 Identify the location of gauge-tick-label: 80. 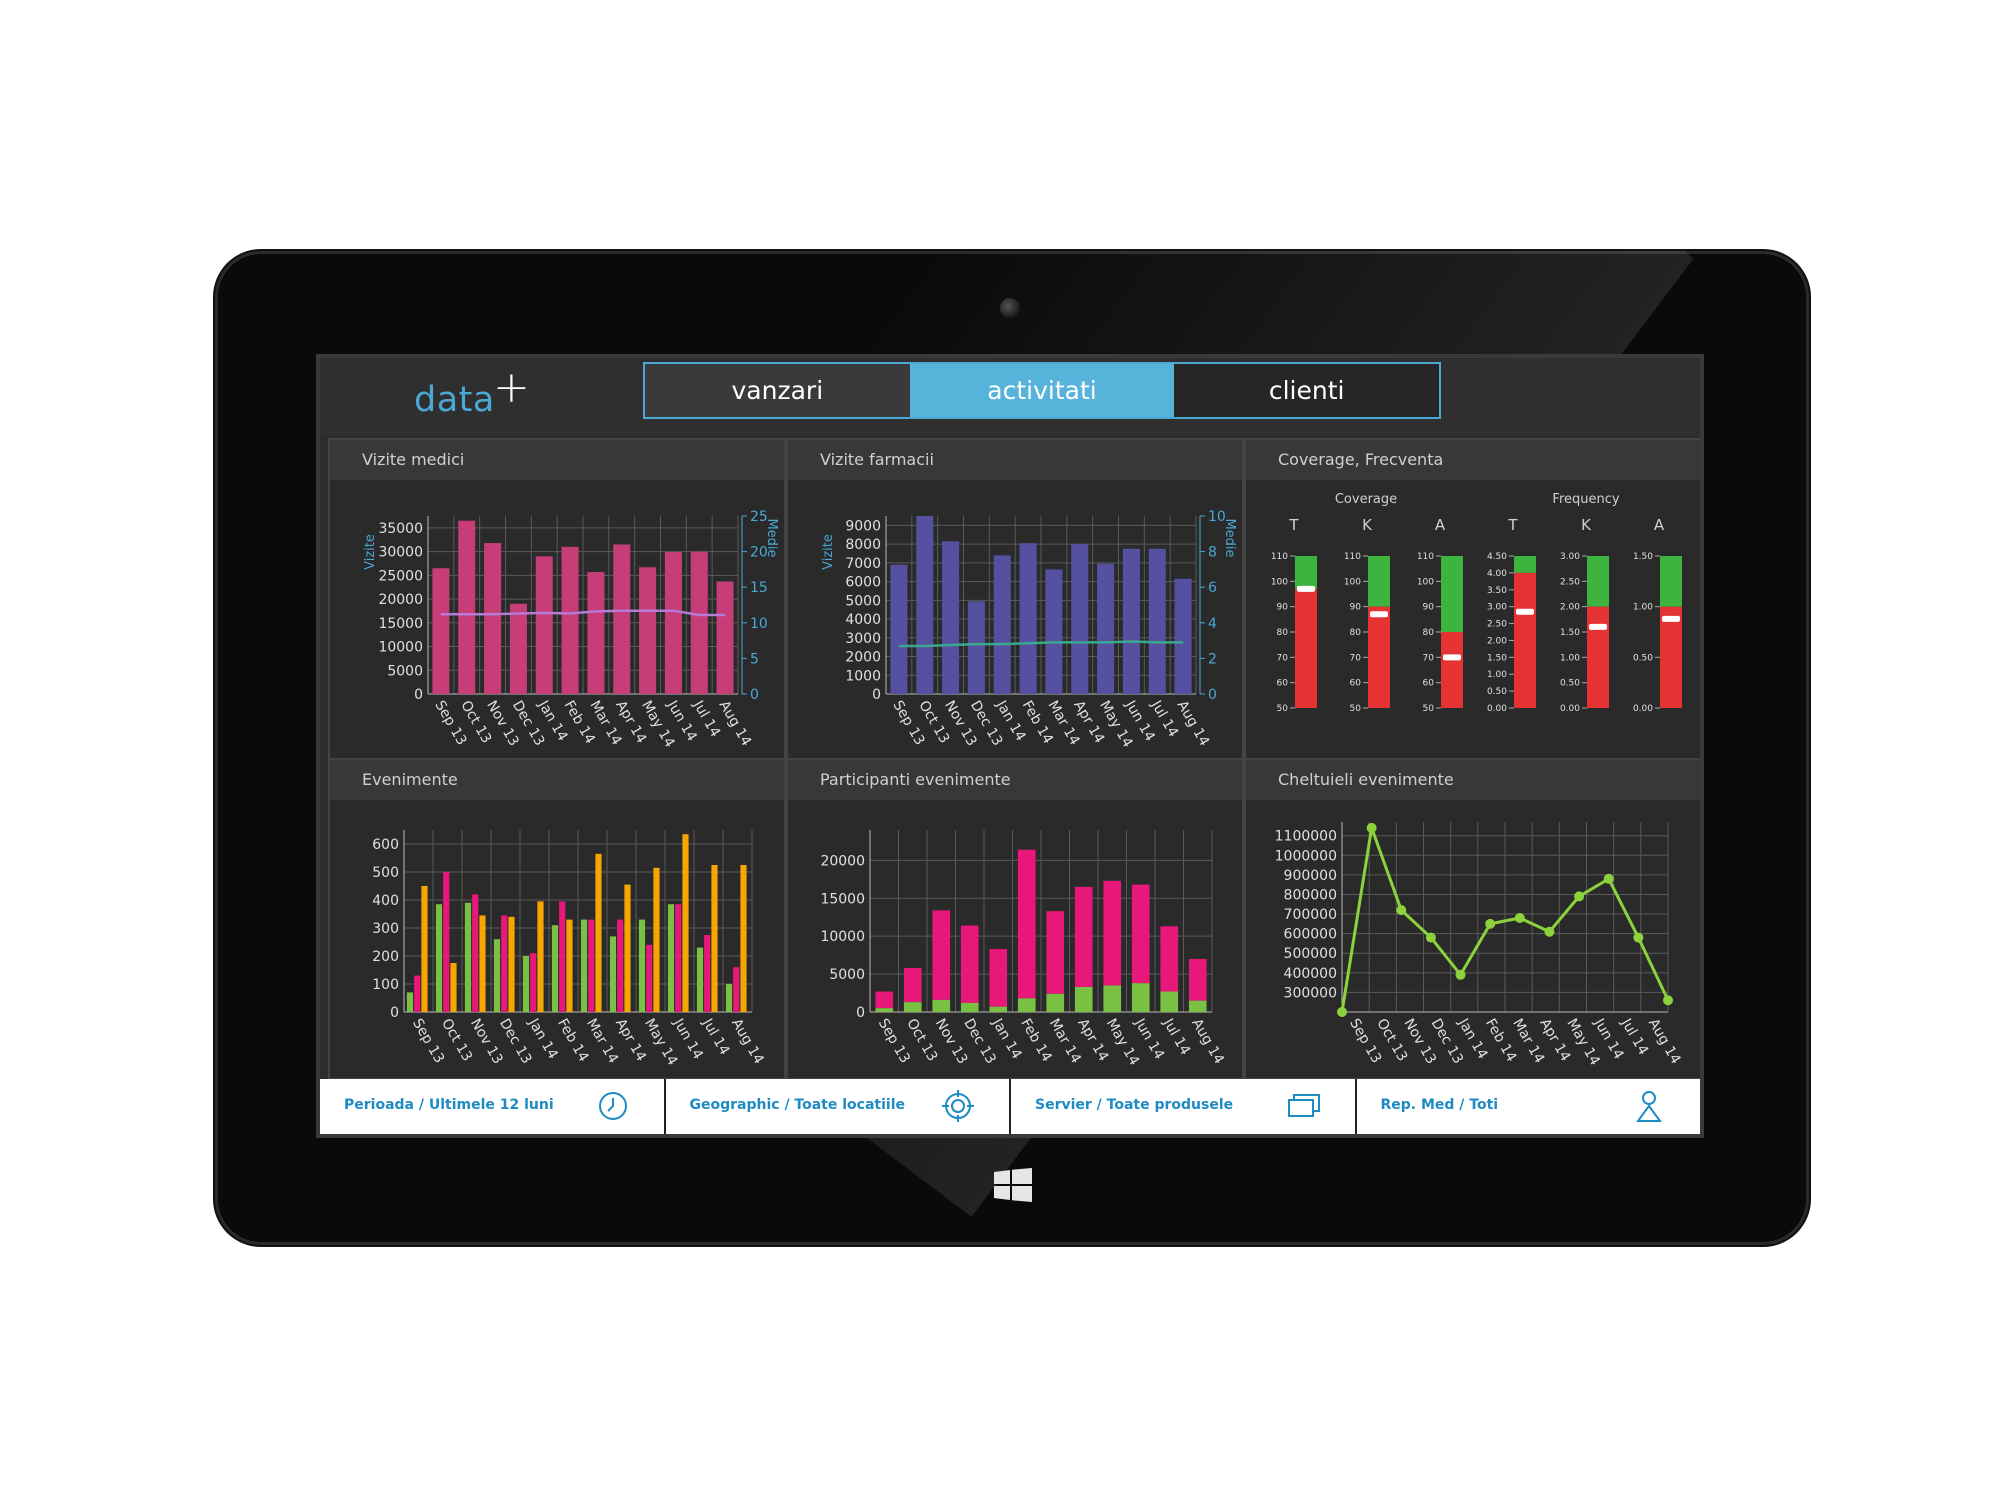
(1356, 633).